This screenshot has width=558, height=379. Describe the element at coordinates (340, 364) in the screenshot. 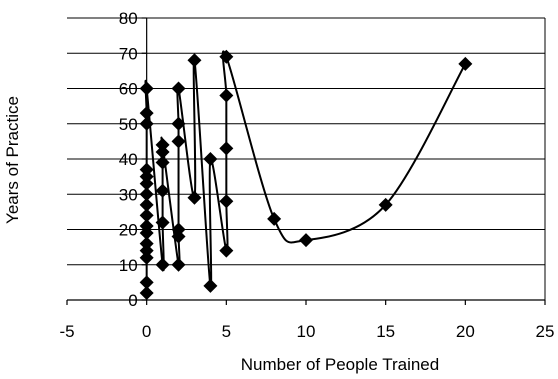

I see `x-axis-title: Number of People Trained` at that location.